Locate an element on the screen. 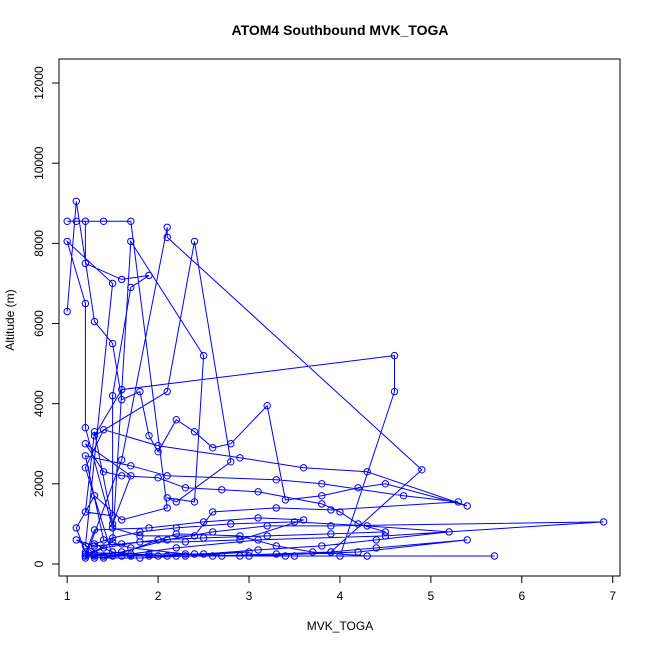 Image resolution: width=650 pixels, height=650 pixels. y-tick-label: 12000 is located at coordinates (39, 83).